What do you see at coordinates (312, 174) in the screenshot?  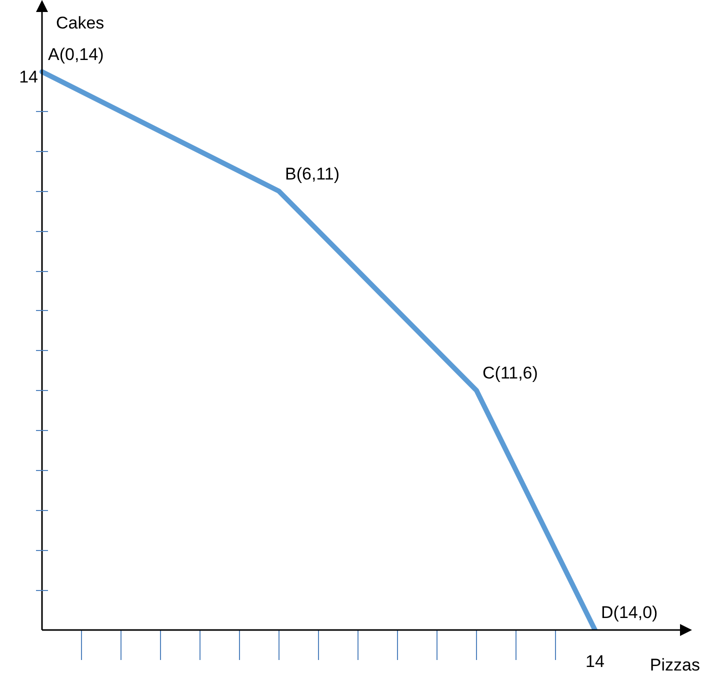 I see `annotation: B(6,11)` at bounding box center [312, 174].